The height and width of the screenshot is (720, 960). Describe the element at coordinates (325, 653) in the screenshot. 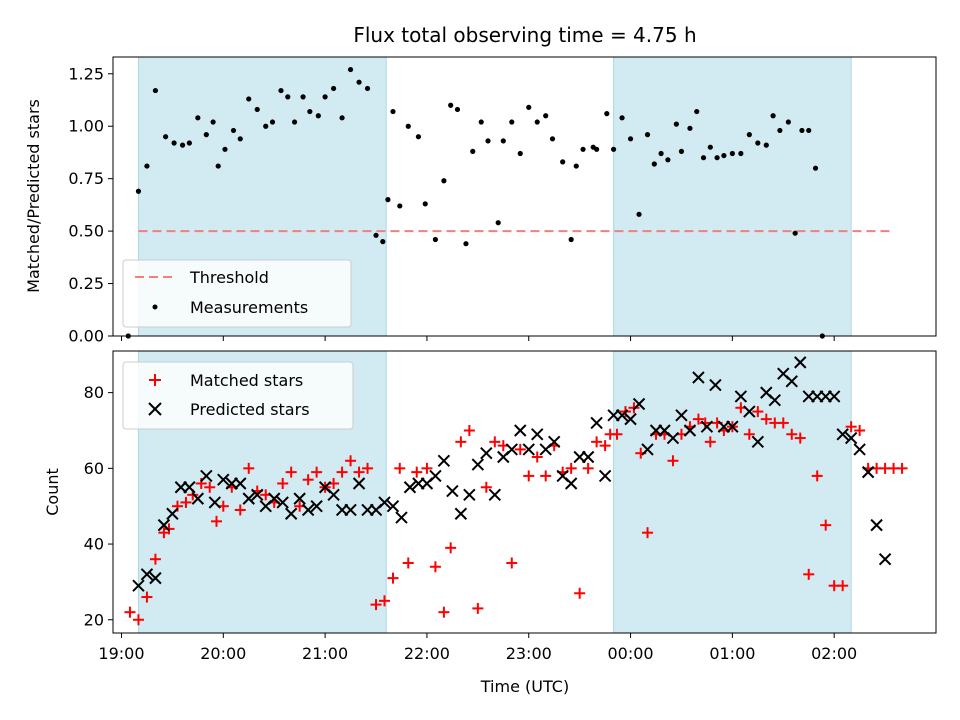

I see `x-tick-label: 21:00` at that location.